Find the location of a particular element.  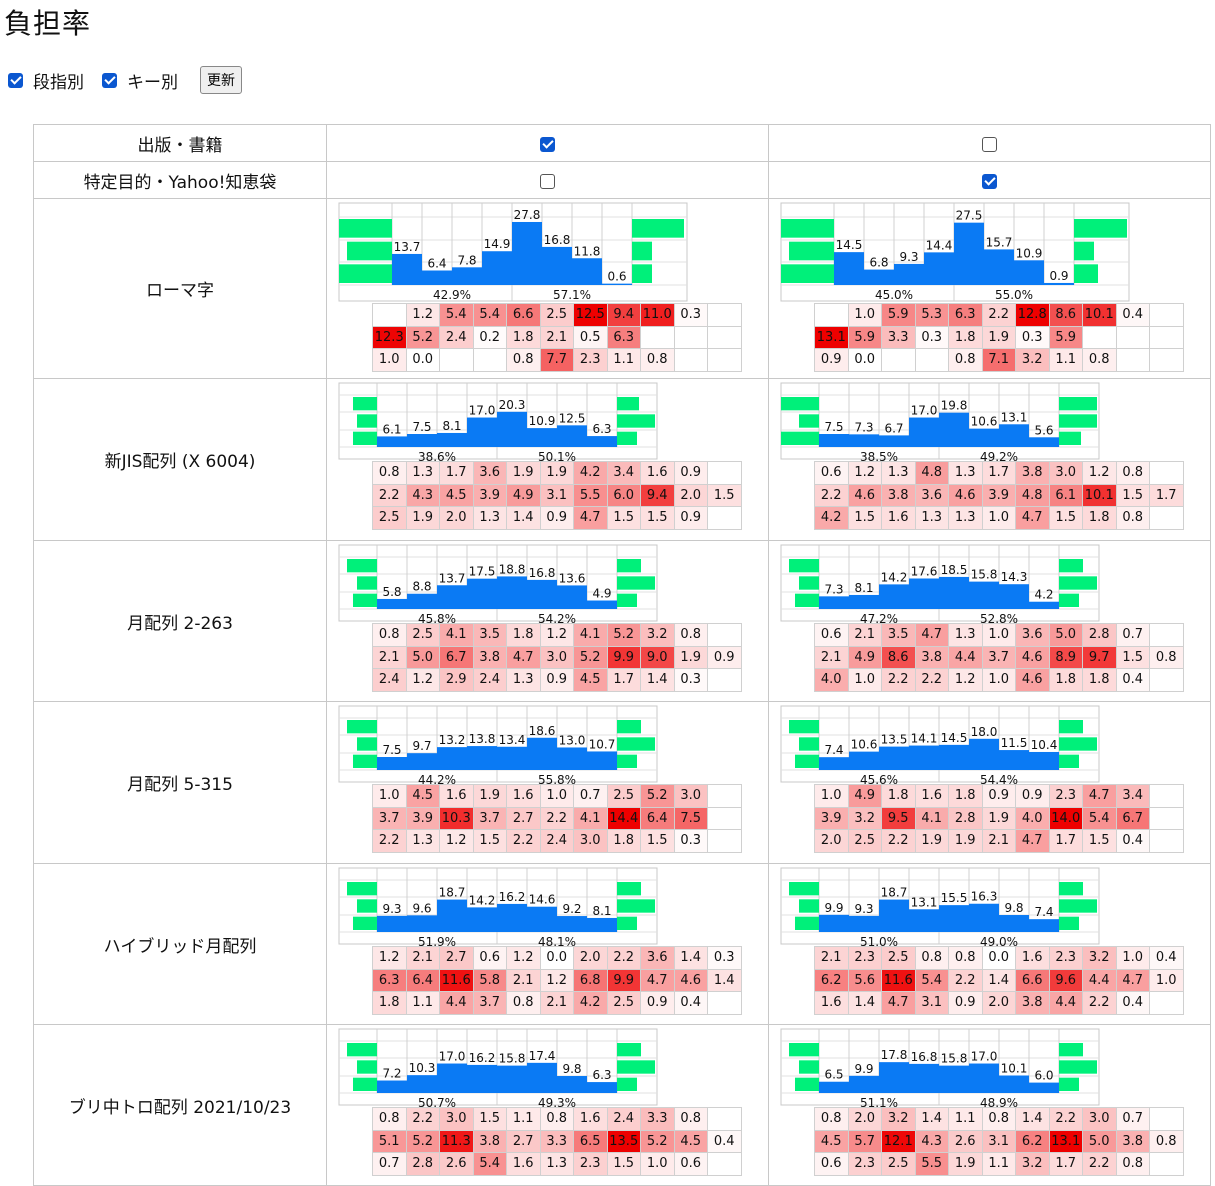

finger-value-label: 13.0 is located at coordinates (572, 740).